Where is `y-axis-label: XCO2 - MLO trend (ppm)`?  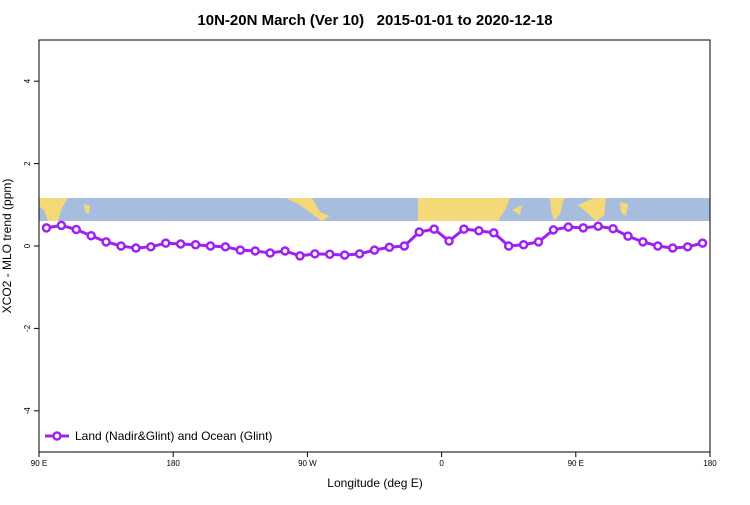
y-axis-label: XCO2 - MLO trend (ppm) is located at coordinates (7, 246).